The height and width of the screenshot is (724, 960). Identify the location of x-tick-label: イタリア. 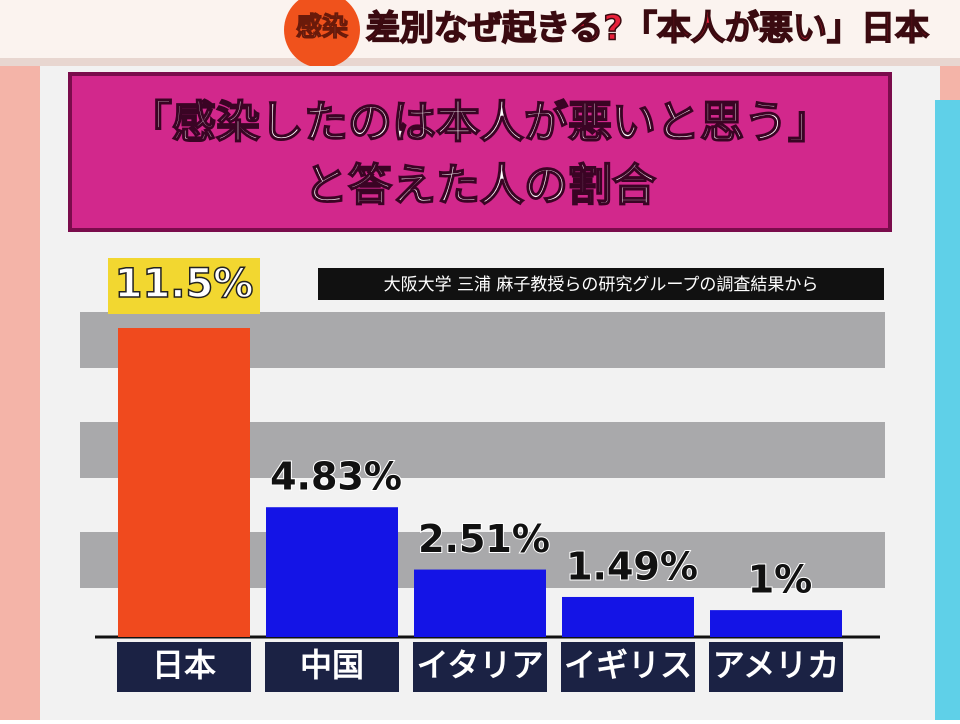
(480, 665).